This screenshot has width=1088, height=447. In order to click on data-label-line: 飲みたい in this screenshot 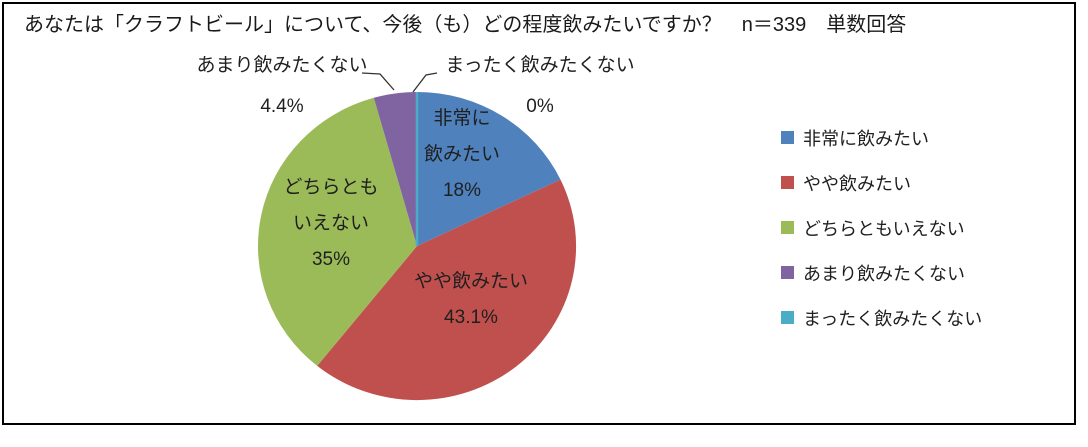, I will do `click(462, 154)`.